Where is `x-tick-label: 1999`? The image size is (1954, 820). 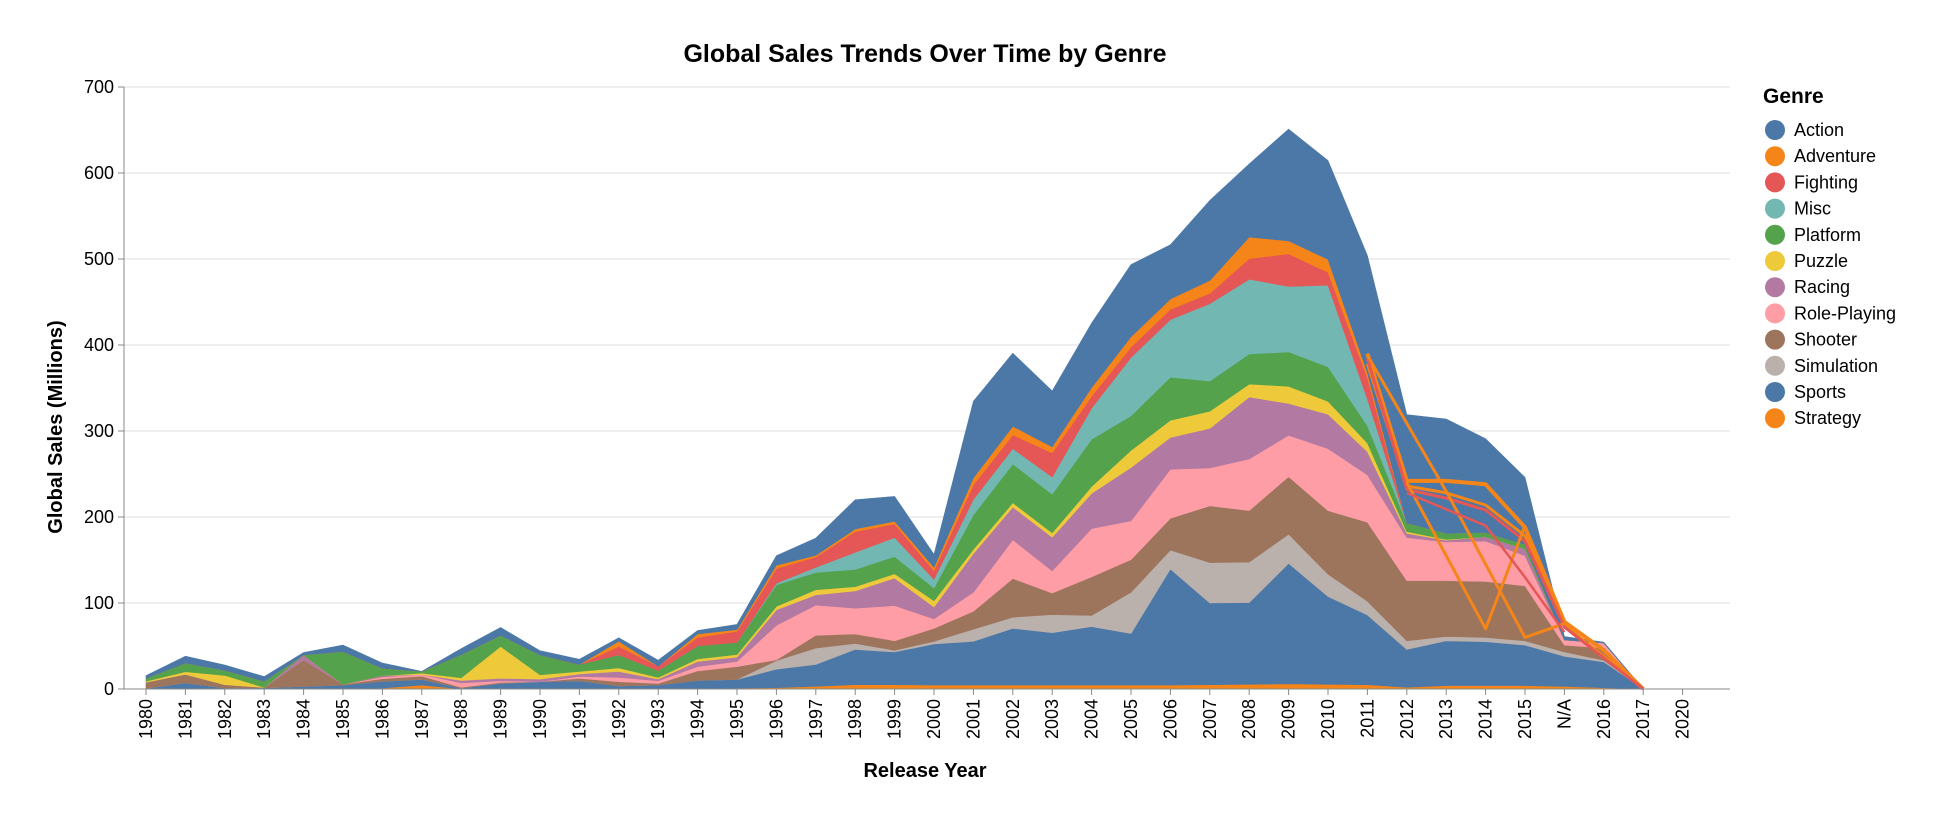 x-tick-label: 1999 is located at coordinates (895, 719).